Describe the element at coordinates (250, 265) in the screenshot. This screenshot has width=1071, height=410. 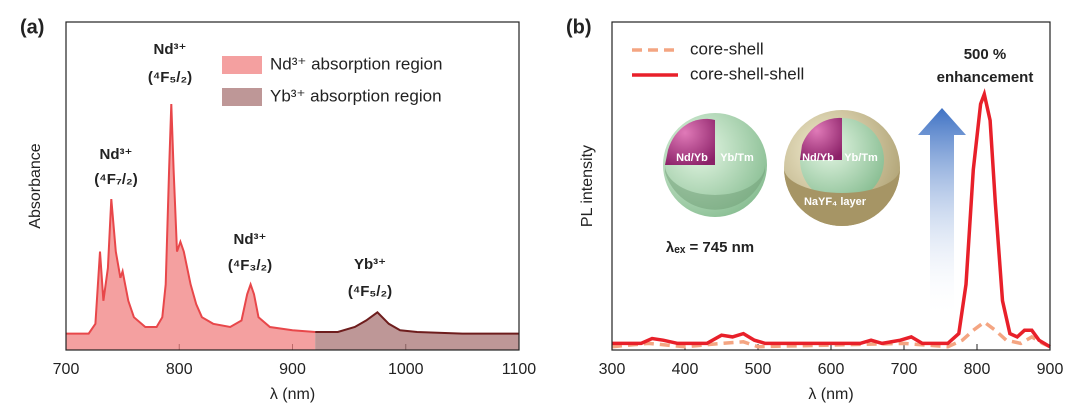
I see `annotation: (⁴F₃/₂)` at that location.